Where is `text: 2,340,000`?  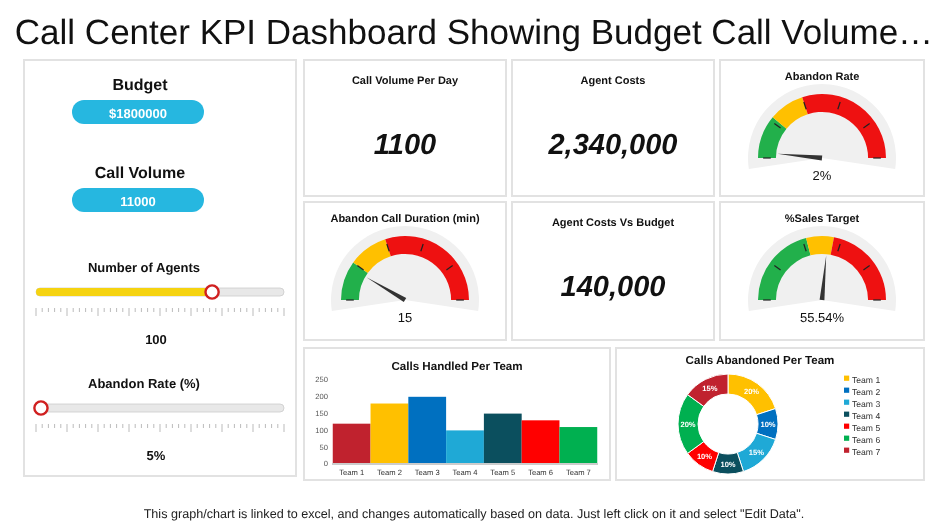 text: 2,340,000 is located at coordinates (612, 146).